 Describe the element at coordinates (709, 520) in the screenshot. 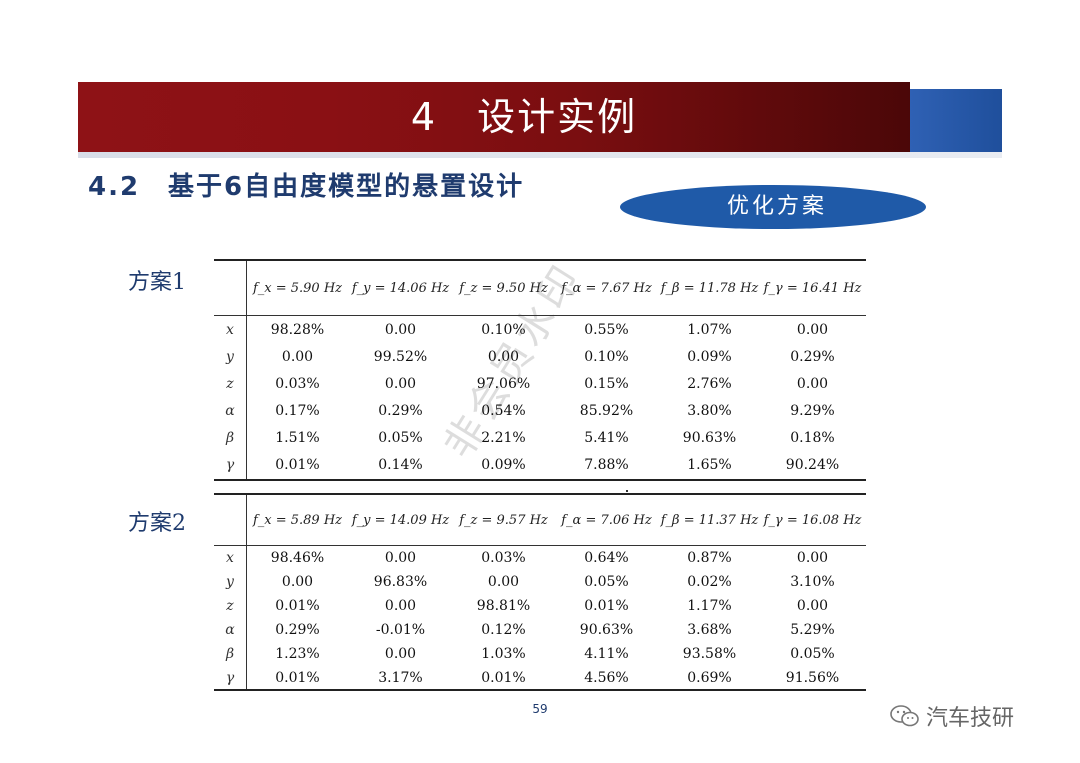

I see `header-cell: f_β = 11.37 Hz` at that location.